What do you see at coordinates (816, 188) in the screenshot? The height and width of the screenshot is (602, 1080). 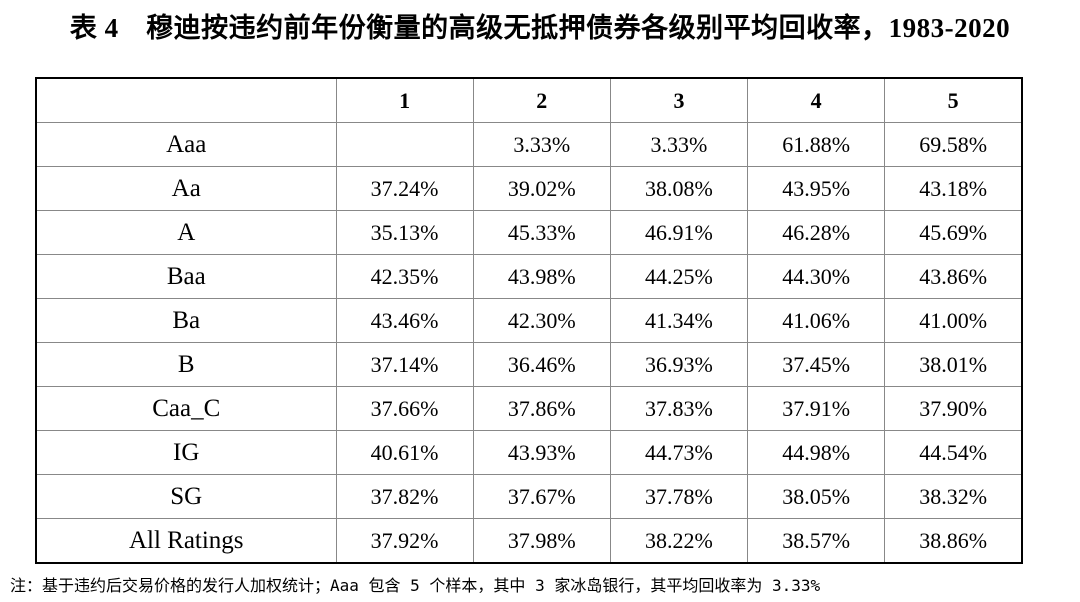 I see `table-cell: 43.95%` at bounding box center [816, 188].